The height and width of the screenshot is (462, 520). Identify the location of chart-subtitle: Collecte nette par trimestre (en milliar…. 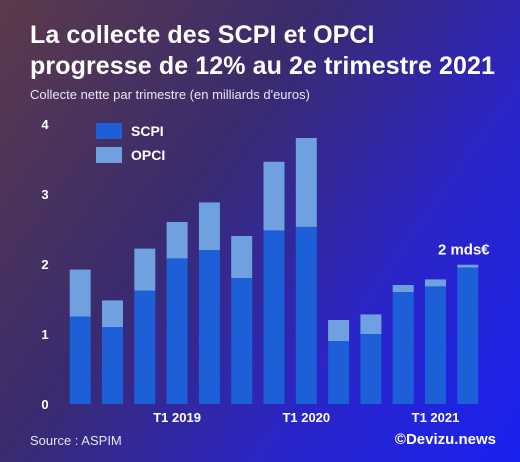
(170, 94).